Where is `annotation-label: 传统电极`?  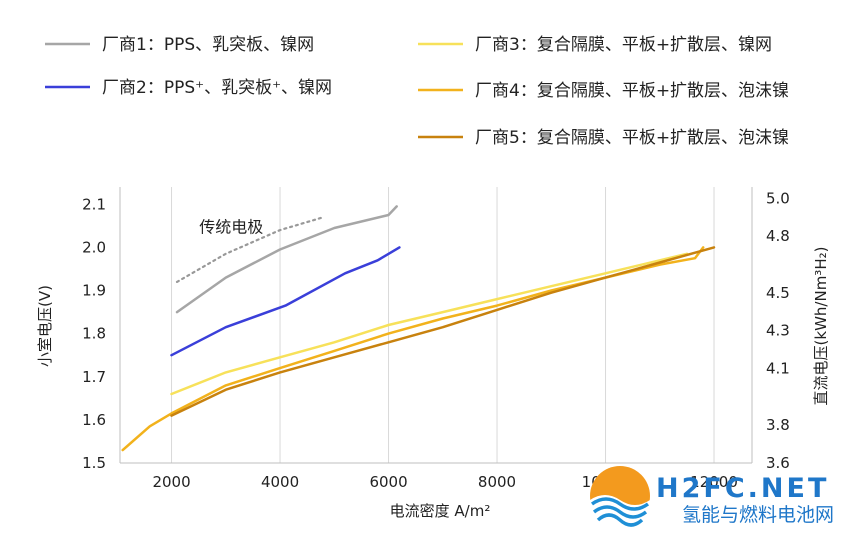 annotation-label: 传统电极 is located at coordinates (231, 226).